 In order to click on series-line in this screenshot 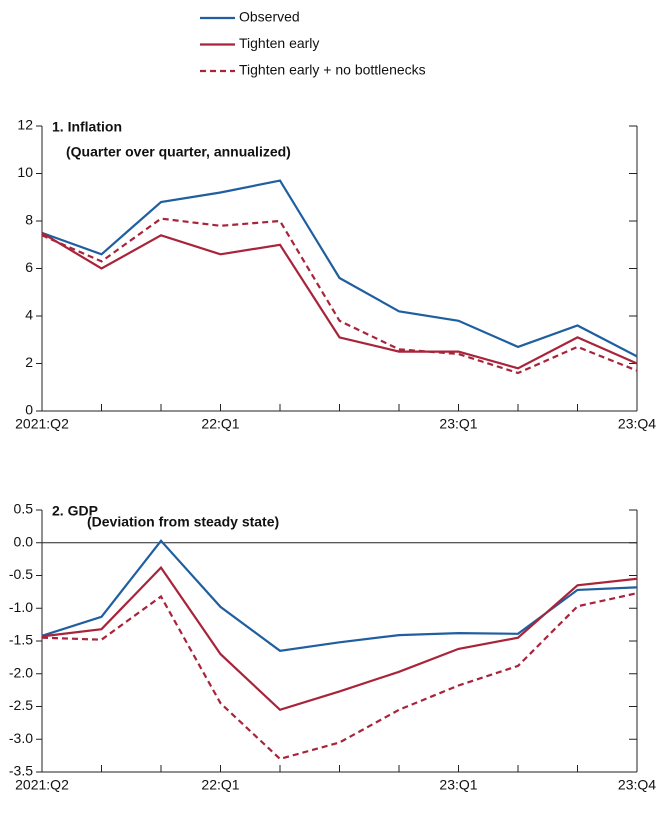, I will do `click(339, 595)`.